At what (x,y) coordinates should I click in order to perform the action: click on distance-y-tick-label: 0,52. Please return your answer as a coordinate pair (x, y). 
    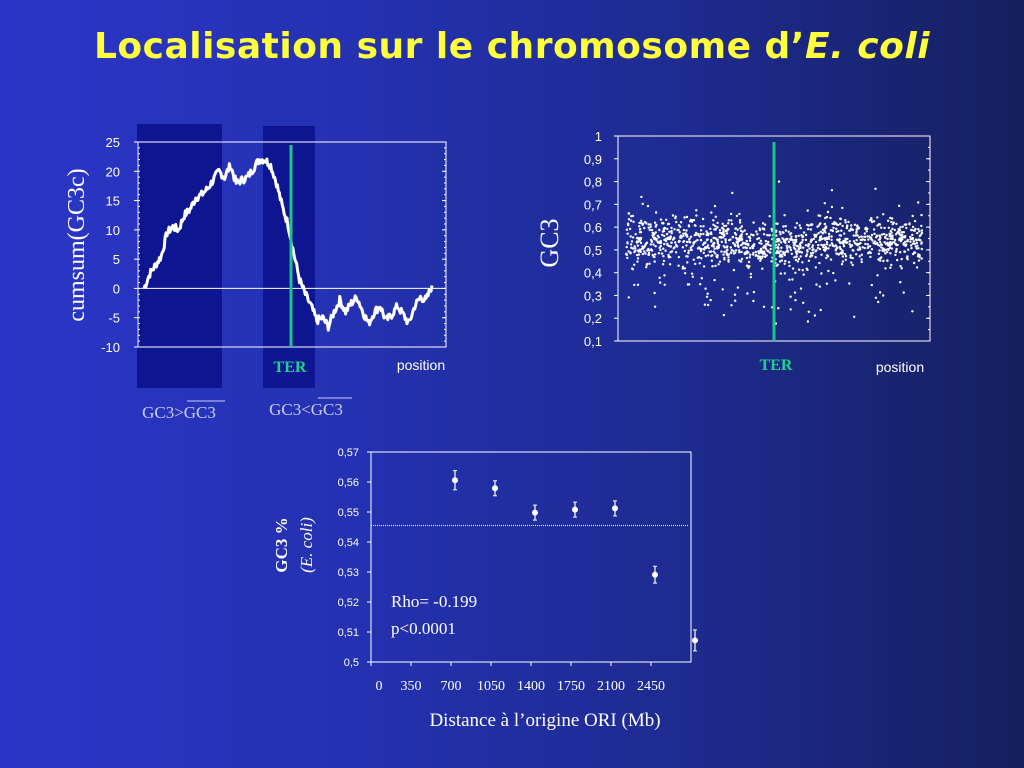
    Looking at the image, I should click on (348, 603).